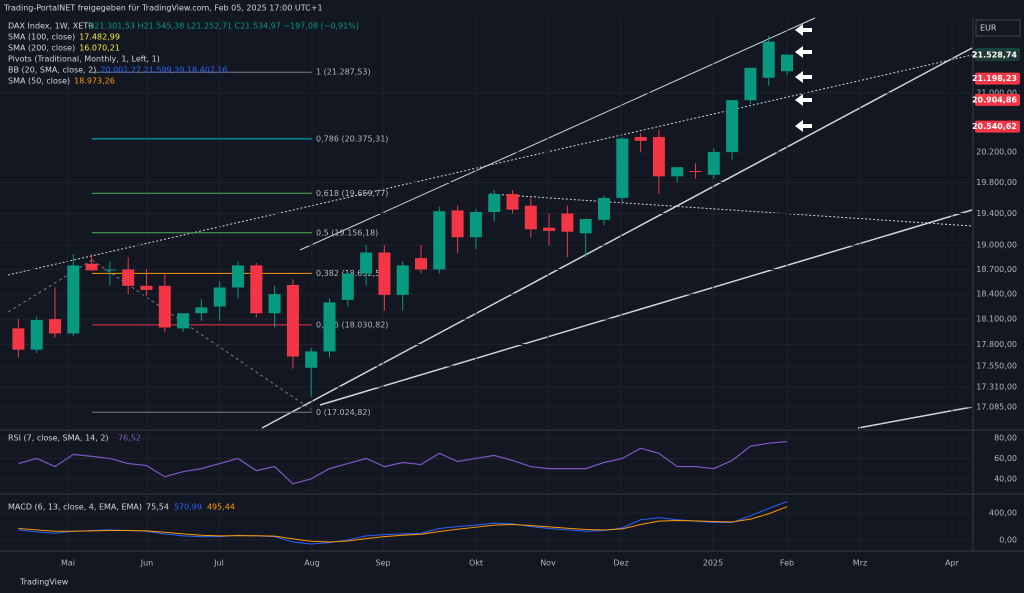  What do you see at coordinates (99, 48) in the screenshot?
I see `legend-value: 16.070,21` at bounding box center [99, 48].